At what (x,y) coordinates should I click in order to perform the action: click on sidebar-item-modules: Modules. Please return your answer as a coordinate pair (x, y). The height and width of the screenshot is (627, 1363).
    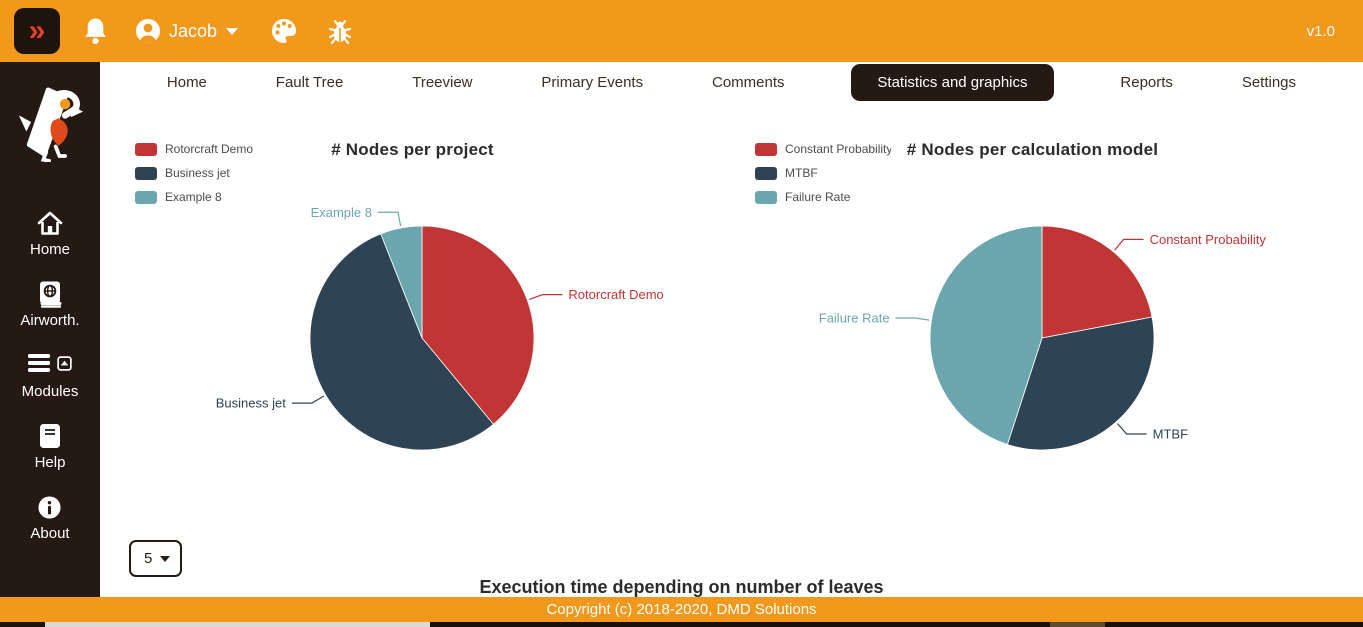
    Looking at the image, I should click on (50, 375).